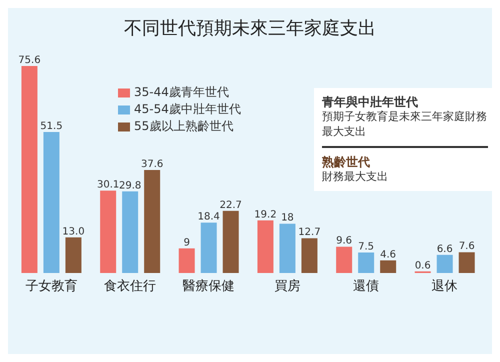 The width and height of the screenshot is (500, 362). What do you see at coordinates (355, 177) in the screenshot?
I see `annotation: 財務最大支出` at bounding box center [355, 177].